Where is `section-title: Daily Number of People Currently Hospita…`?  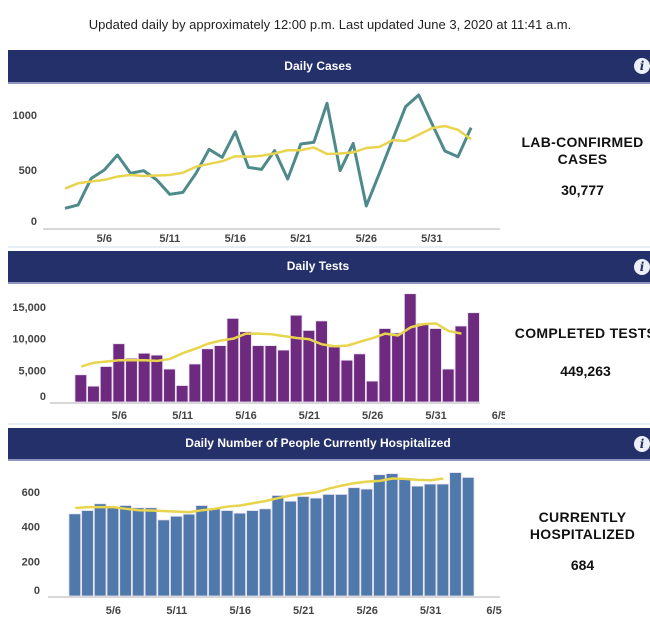 section-title: Daily Number of People Currently Hospita… is located at coordinates (318, 443).